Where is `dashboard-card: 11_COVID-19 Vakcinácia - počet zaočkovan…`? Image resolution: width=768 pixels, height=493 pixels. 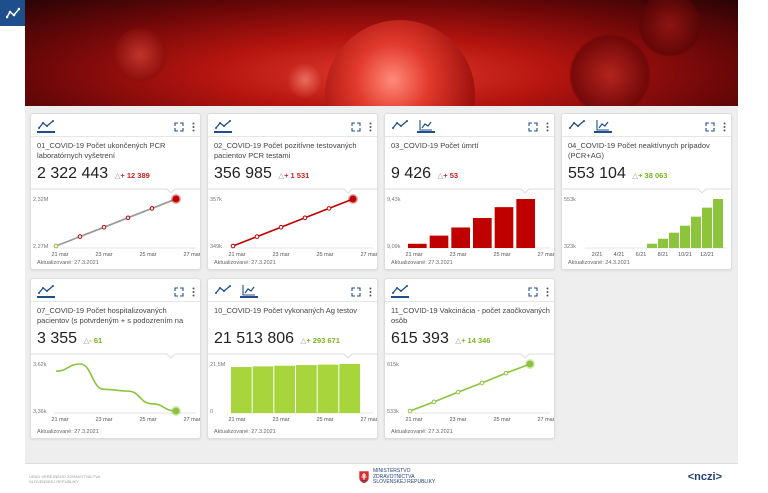 dashboard-card: 11_COVID-19 Vakcinácia - počet zaočkovan… is located at coordinates (469, 358).